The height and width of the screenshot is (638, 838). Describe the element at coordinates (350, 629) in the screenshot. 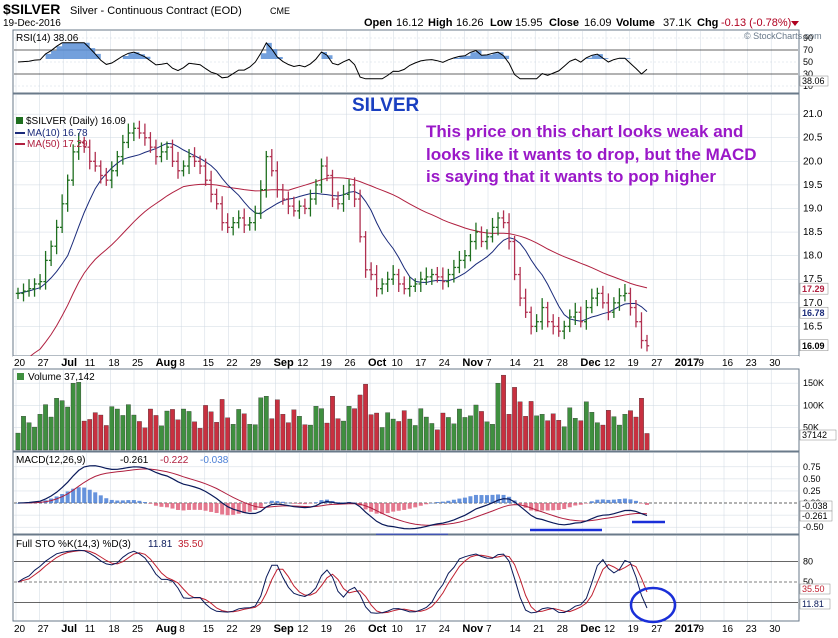

I see `x-axis-label: 26` at that location.